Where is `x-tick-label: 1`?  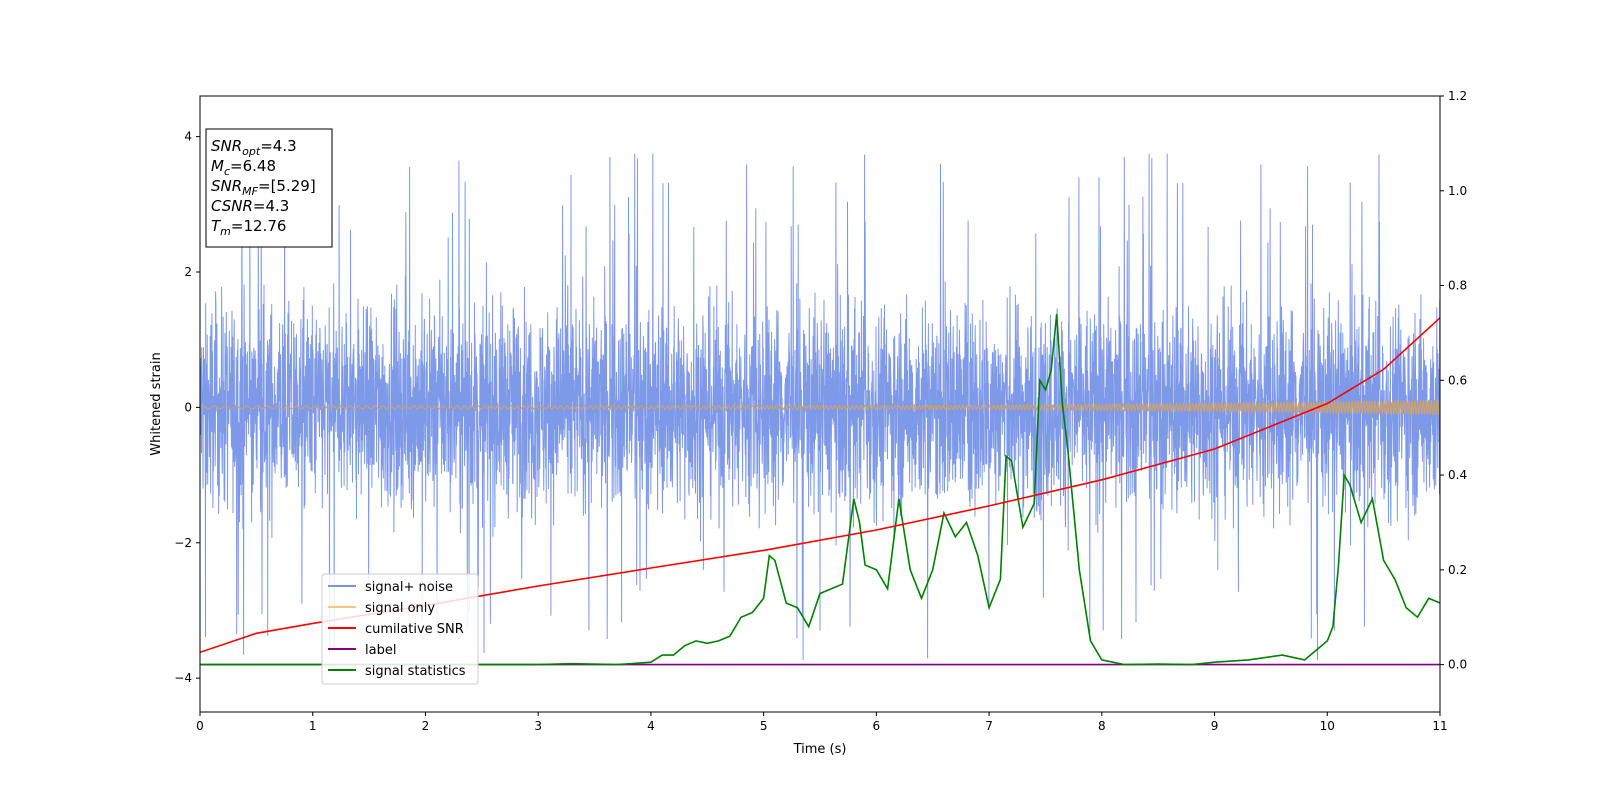 x-tick-label: 1 is located at coordinates (313, 726).